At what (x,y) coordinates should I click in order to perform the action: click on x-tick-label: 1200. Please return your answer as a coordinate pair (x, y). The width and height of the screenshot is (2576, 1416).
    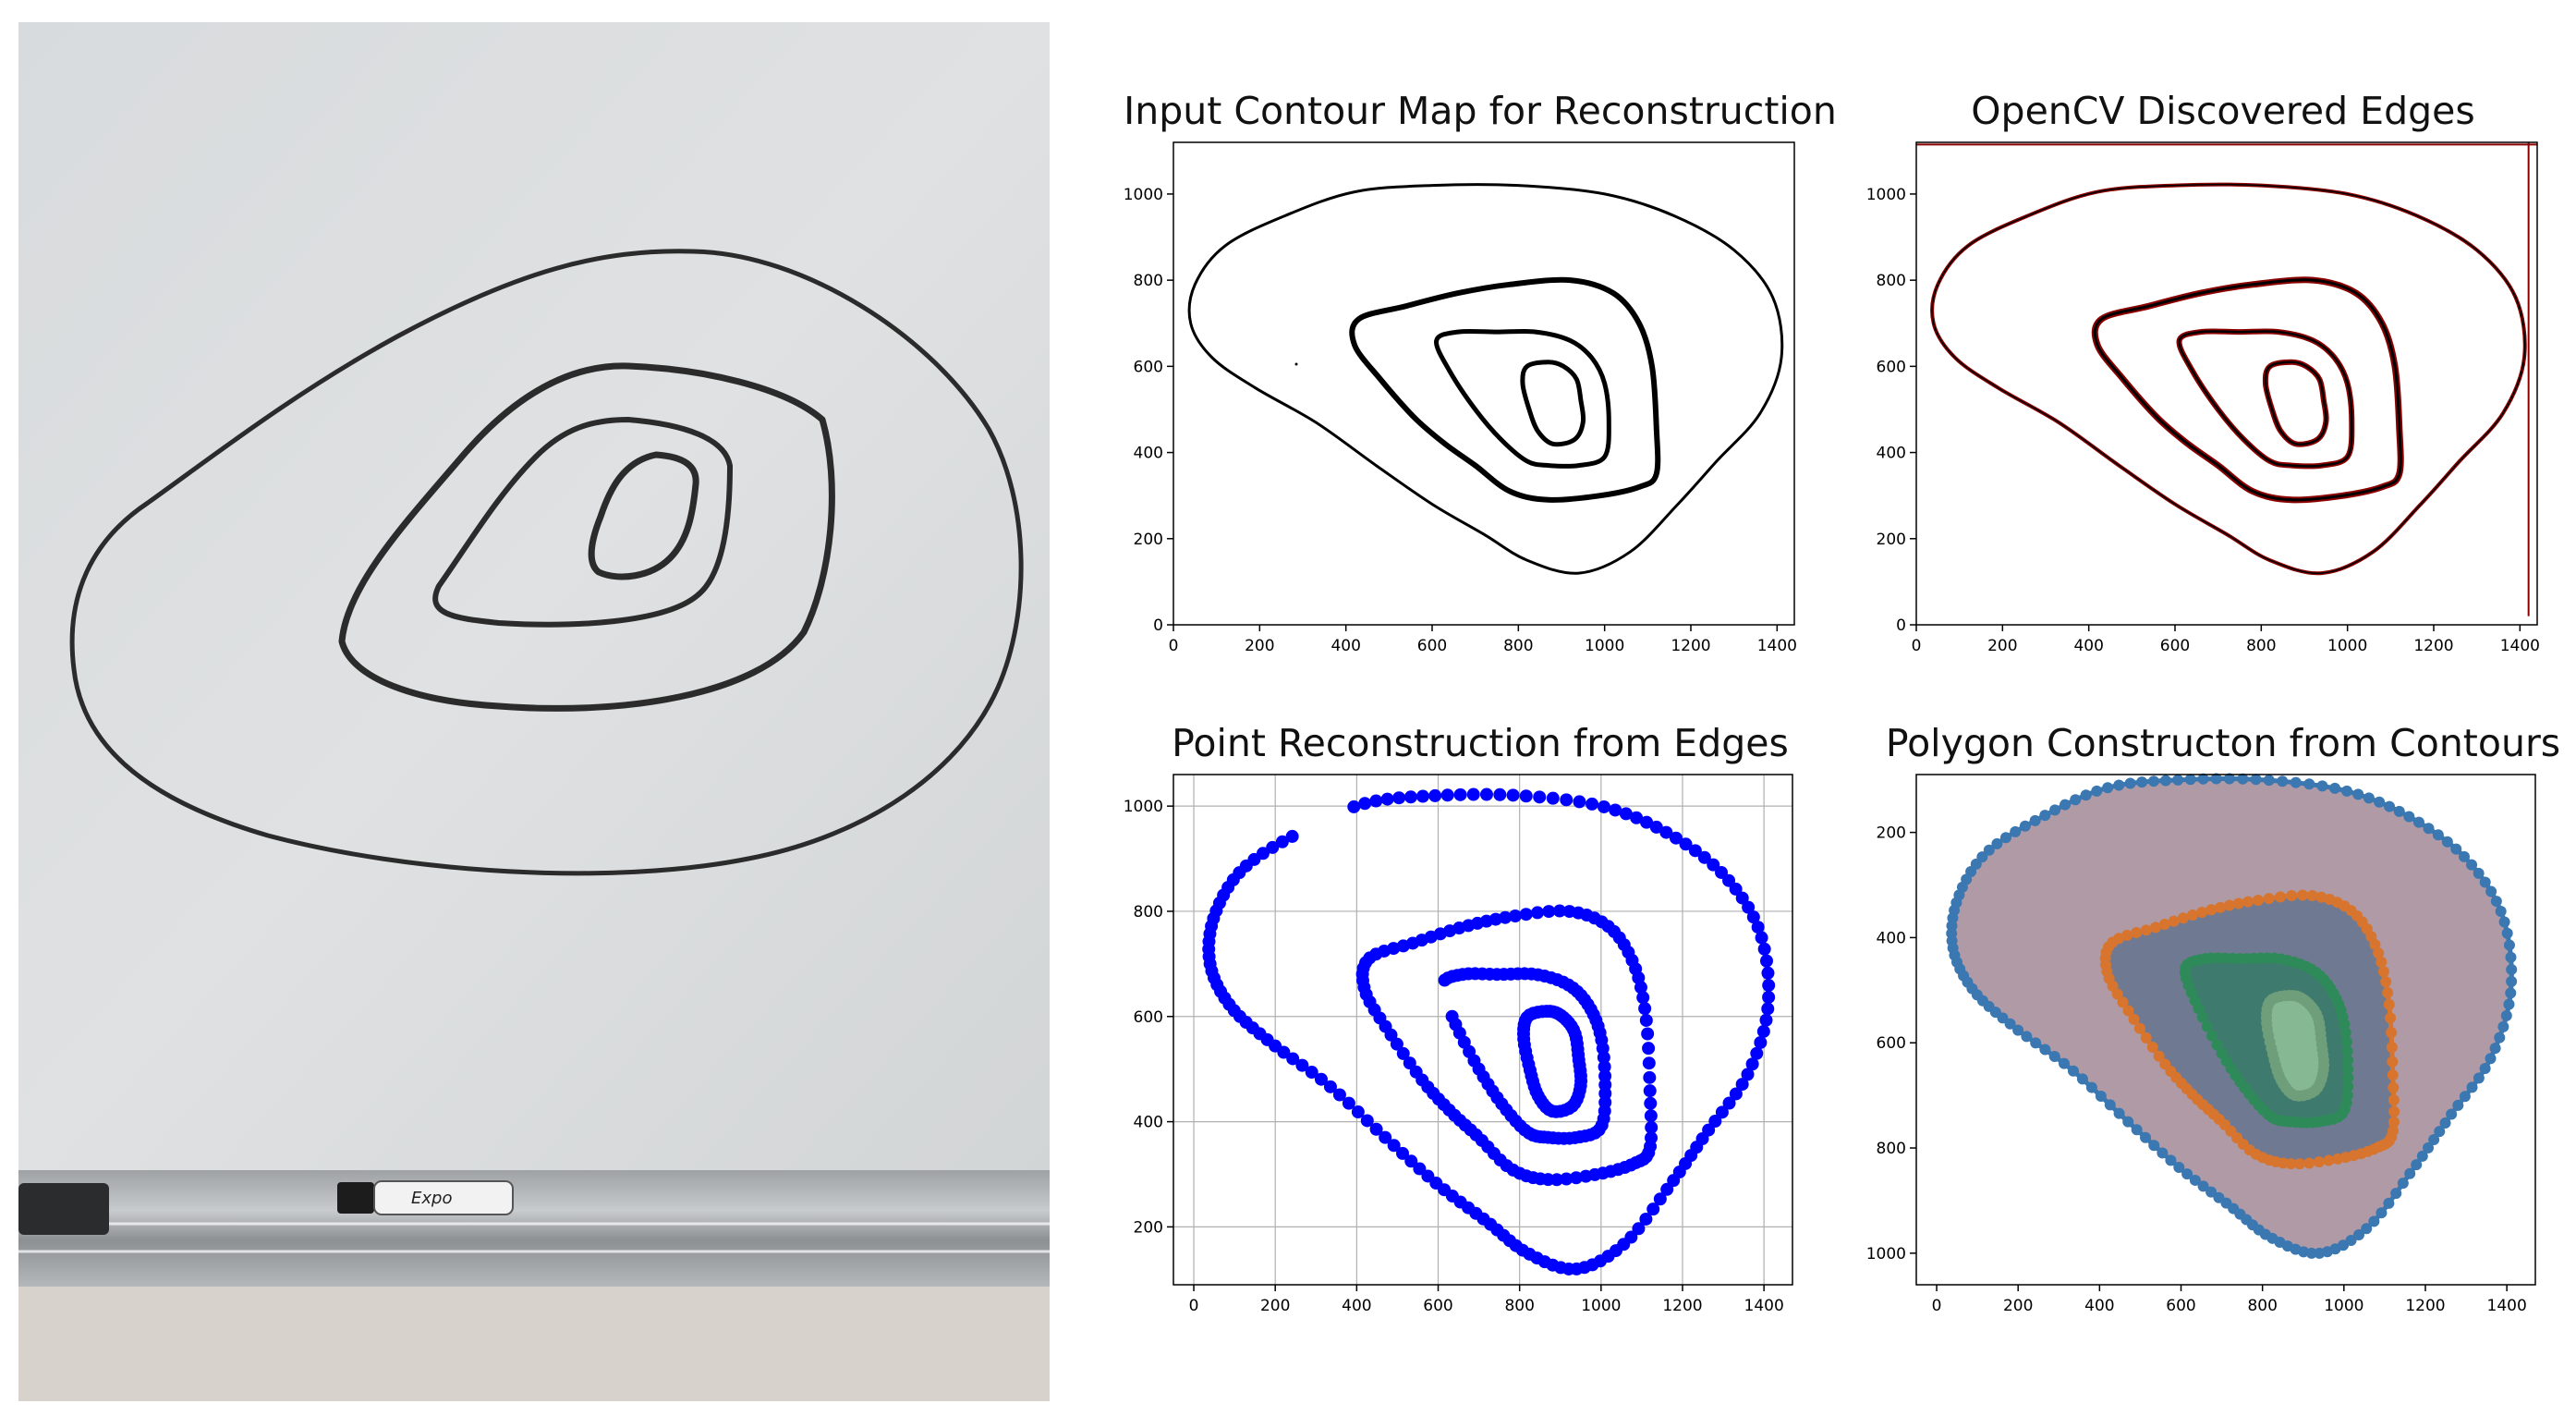
    Looking at the image, I should click on (2433, 646).